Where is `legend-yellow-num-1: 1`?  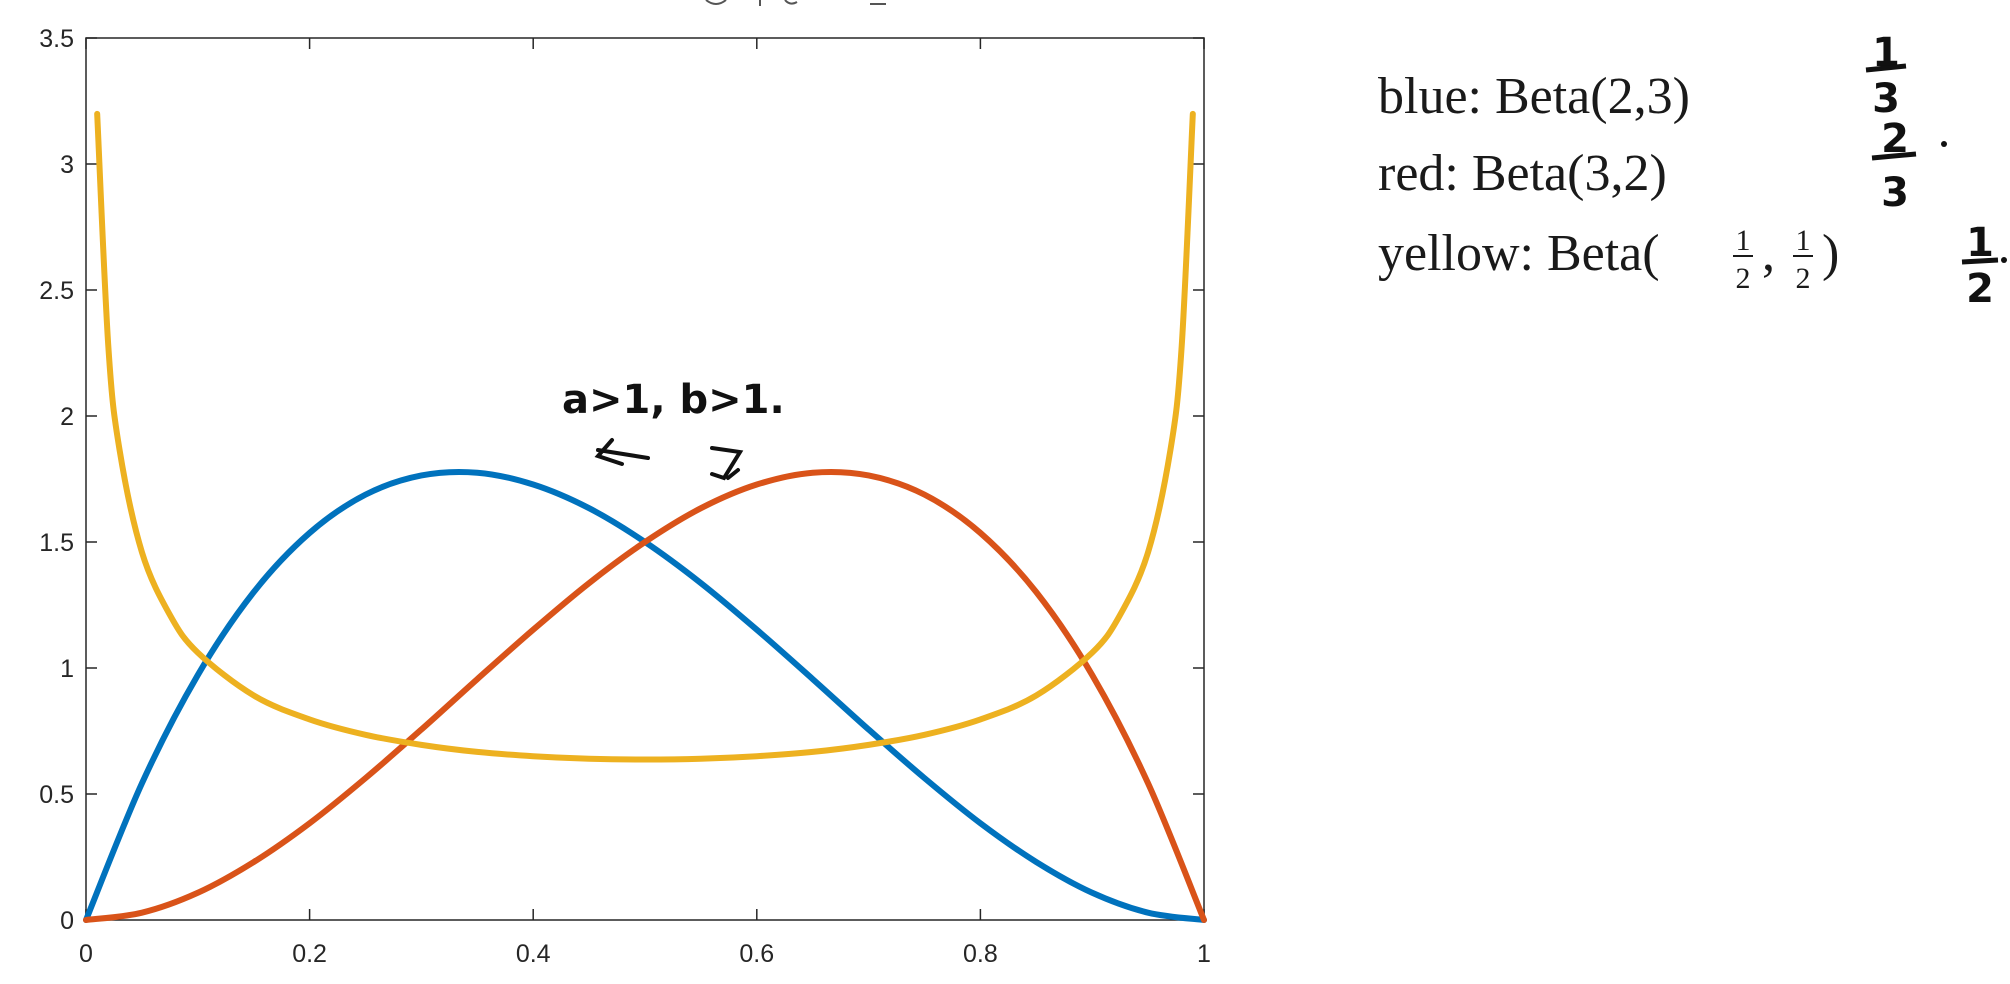 legend-yellow-num-1: 1 is located at coordinates (1743, 240).